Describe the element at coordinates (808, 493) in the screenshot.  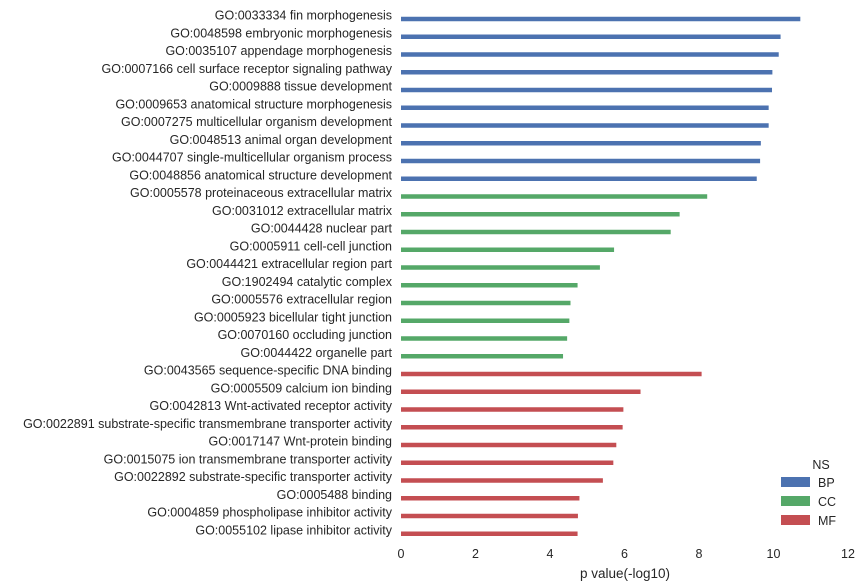
I see `legend: NS BP CC MF` at that location.